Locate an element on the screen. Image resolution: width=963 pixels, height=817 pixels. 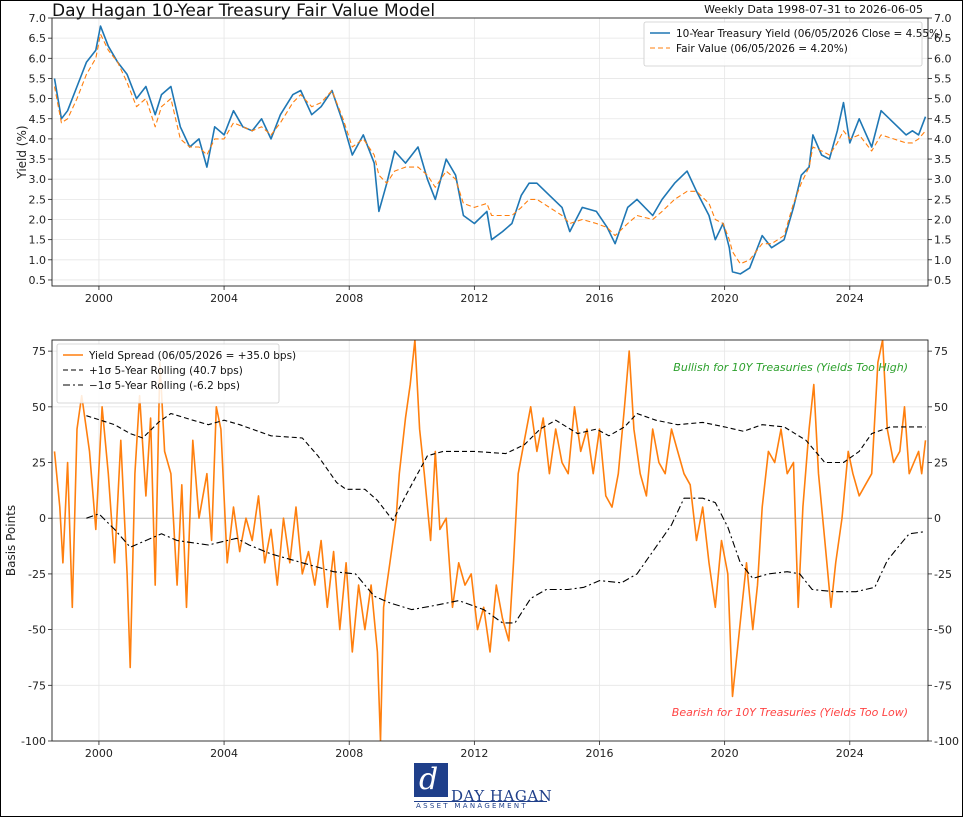
y-tick-label: -50 is located at coordinates (37, 630).